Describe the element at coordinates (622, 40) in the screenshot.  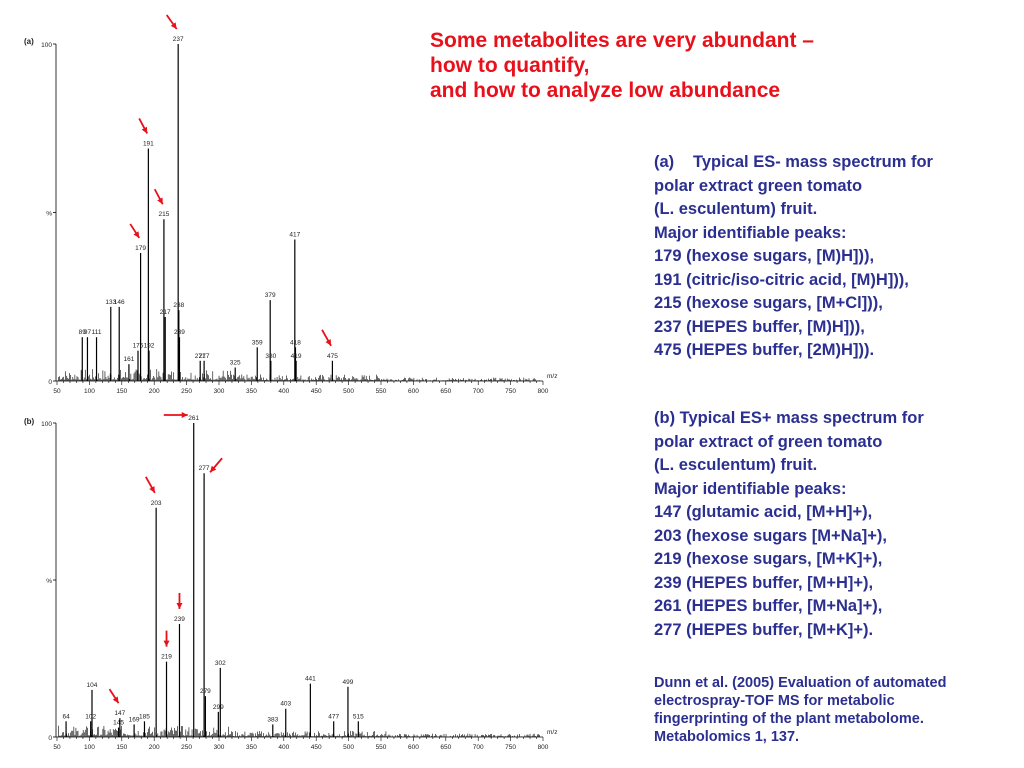
I see `title-line: Some metabolites are very abundant –` at that location.